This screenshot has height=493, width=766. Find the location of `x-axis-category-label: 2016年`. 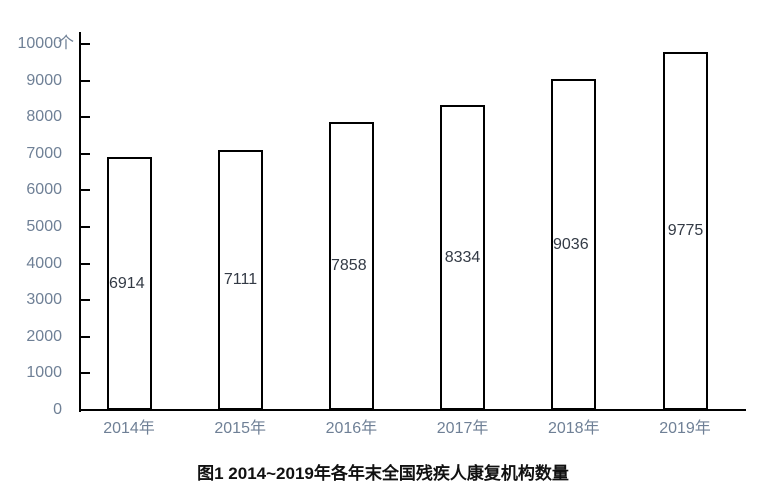

x-axis-category-label: 2016年 is located at coordinates (351, 428).